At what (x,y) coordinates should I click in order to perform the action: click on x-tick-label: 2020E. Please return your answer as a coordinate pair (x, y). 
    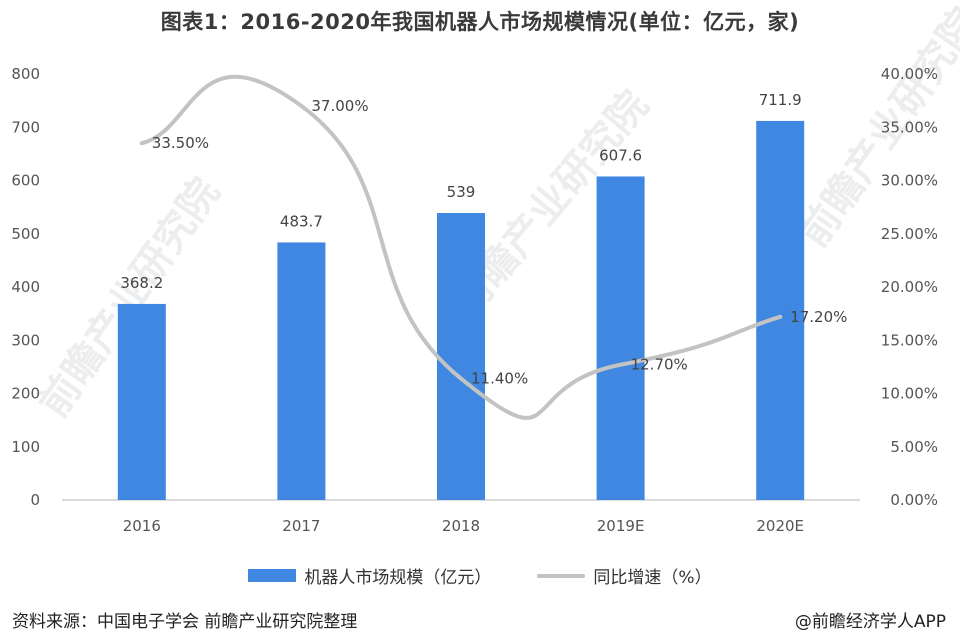
    Looking at the image, I should click on (780, 526).